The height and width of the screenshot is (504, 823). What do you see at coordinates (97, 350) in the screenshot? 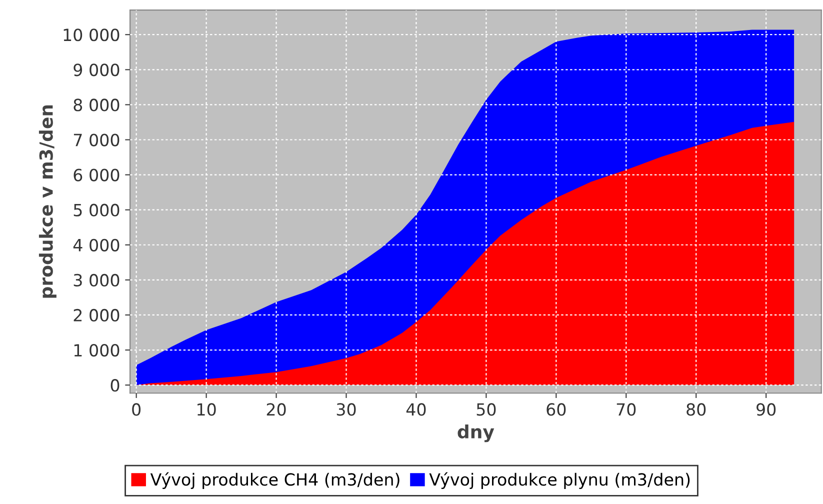
I see `y-tick-label: 1 000` at bounding box center [97, 350].